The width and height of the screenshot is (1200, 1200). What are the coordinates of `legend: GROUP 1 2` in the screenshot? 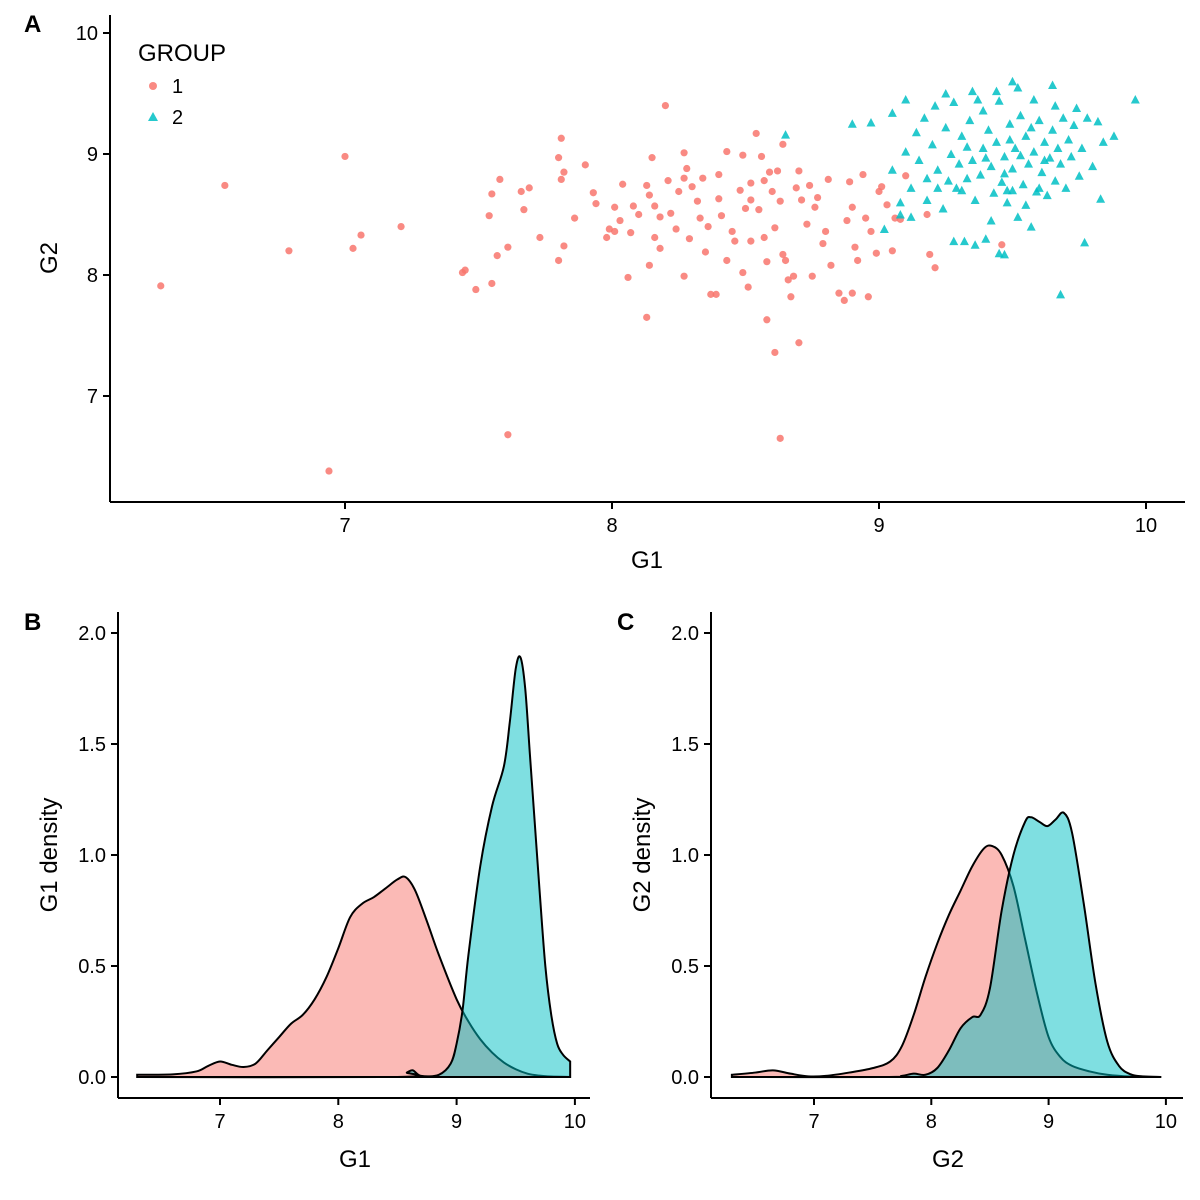 It's located at (182, 84).